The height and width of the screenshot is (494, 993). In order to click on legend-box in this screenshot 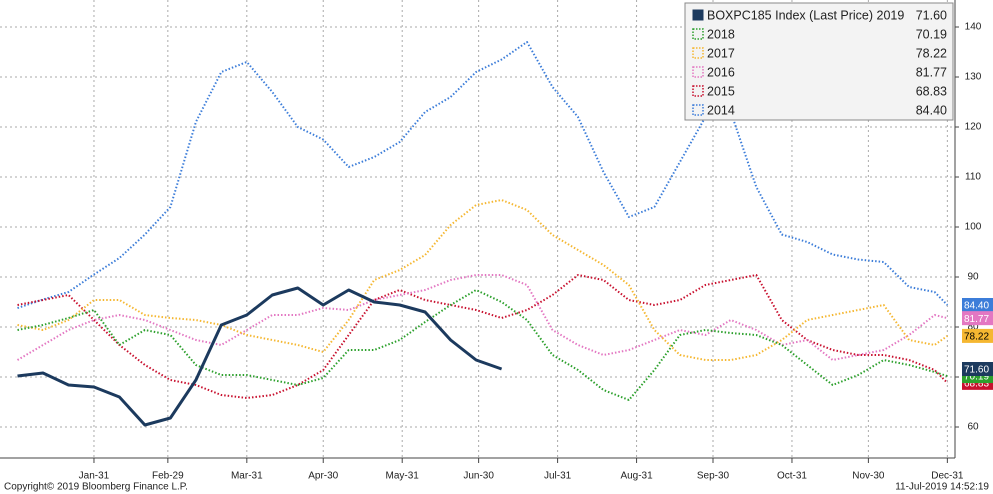, I will do `click(819, 61)`.